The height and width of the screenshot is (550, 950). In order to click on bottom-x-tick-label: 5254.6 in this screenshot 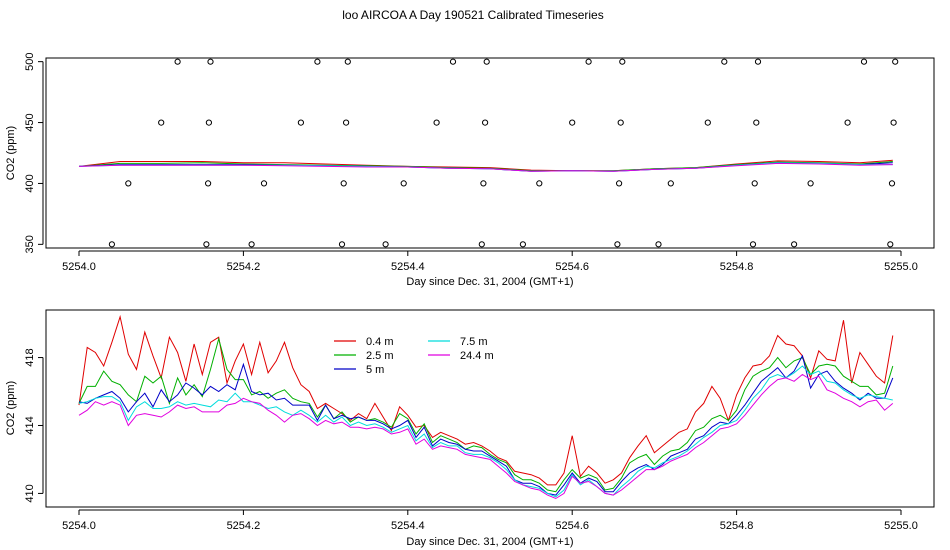, I will do `click(572, 526)`.